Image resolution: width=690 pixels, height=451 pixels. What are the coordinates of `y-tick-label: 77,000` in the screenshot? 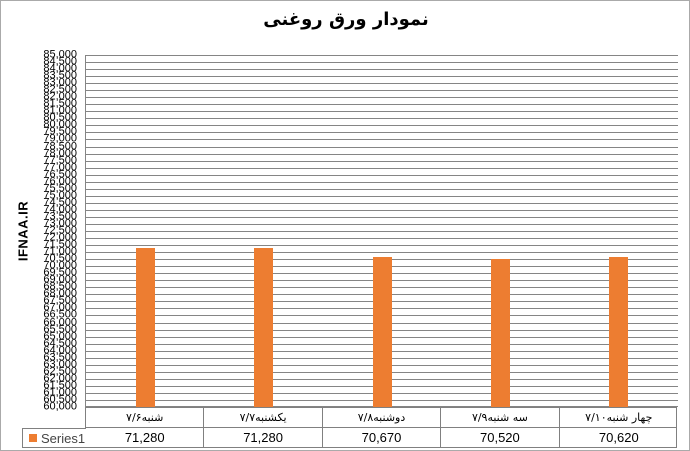 It's located at (60, 167).